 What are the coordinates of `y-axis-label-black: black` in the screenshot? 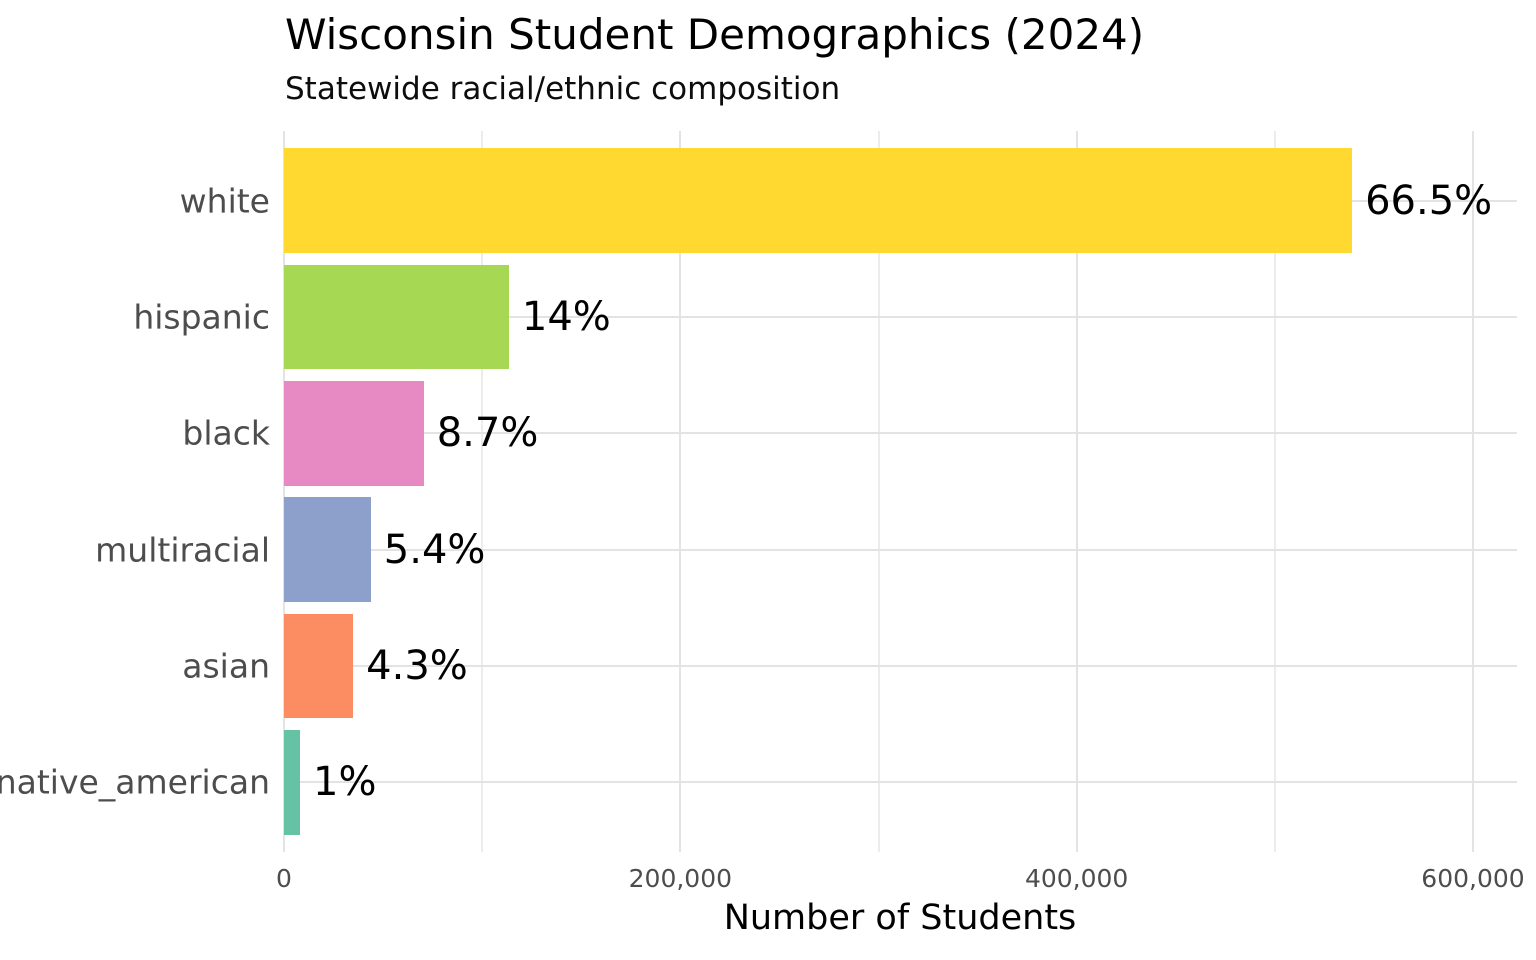 It's located at (226, 433).